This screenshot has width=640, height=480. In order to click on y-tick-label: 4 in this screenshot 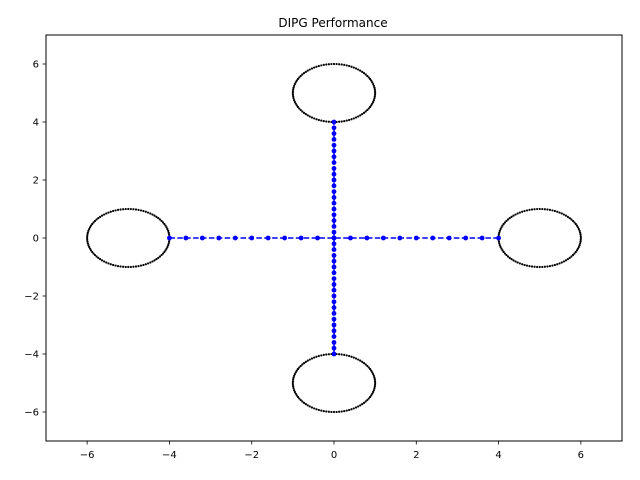, I will do `click(36, 123)`.